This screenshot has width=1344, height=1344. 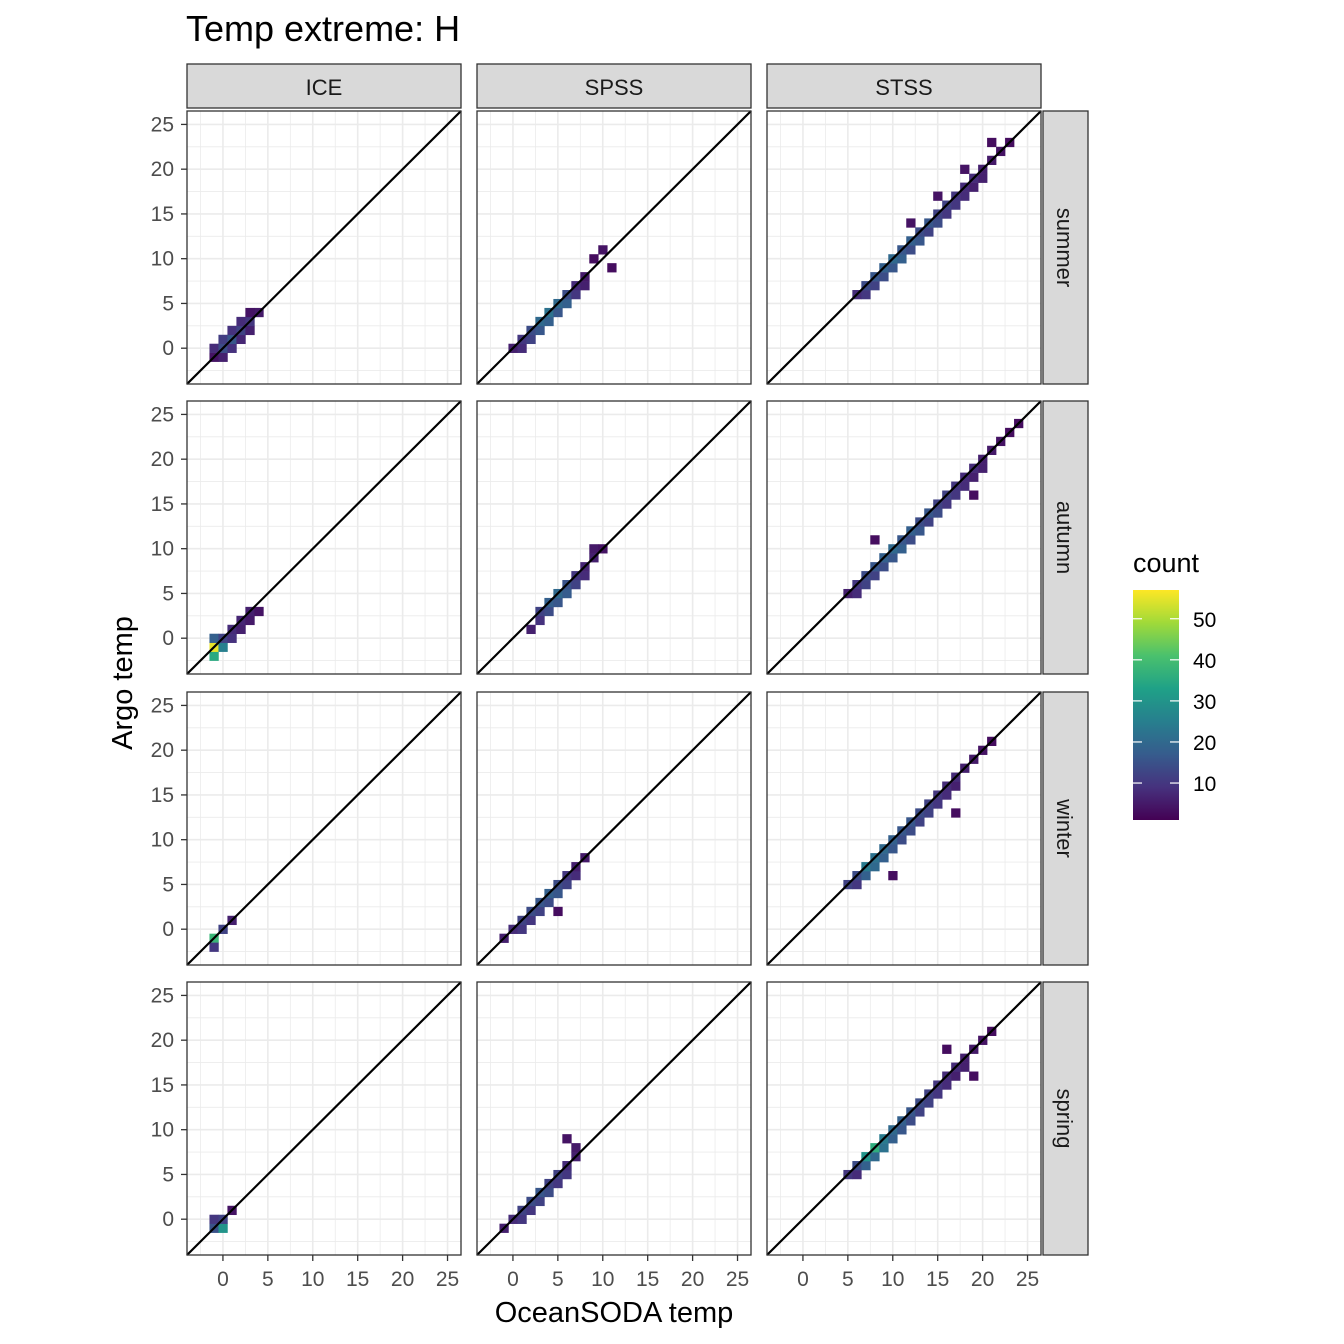 I want to click on panel-spss-winter, so click(x=614, y=828).